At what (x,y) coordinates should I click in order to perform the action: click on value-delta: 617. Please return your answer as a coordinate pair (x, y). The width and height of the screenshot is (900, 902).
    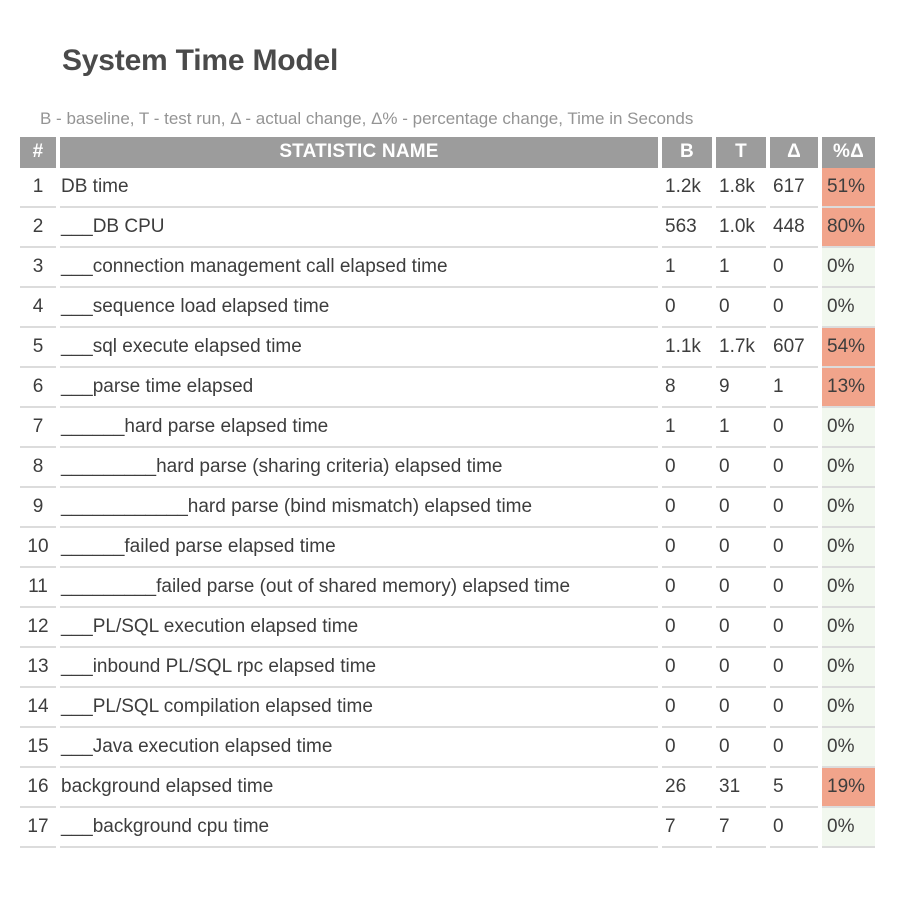
    Looking at the image, I should click on (794, 188).